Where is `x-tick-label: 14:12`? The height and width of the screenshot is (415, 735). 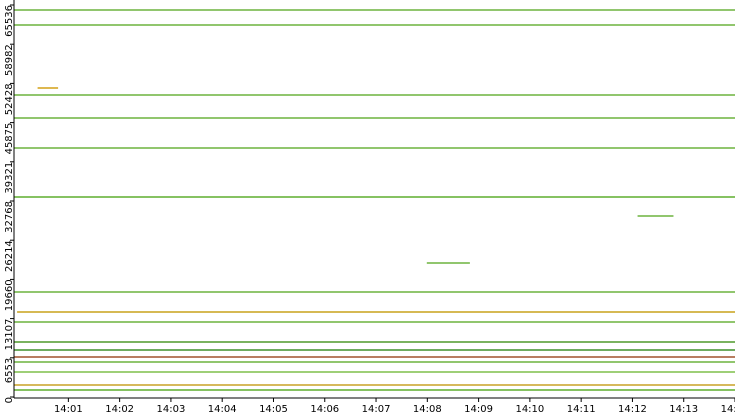
x-tick-label: 14:12 is located at coordinates (632, 409).